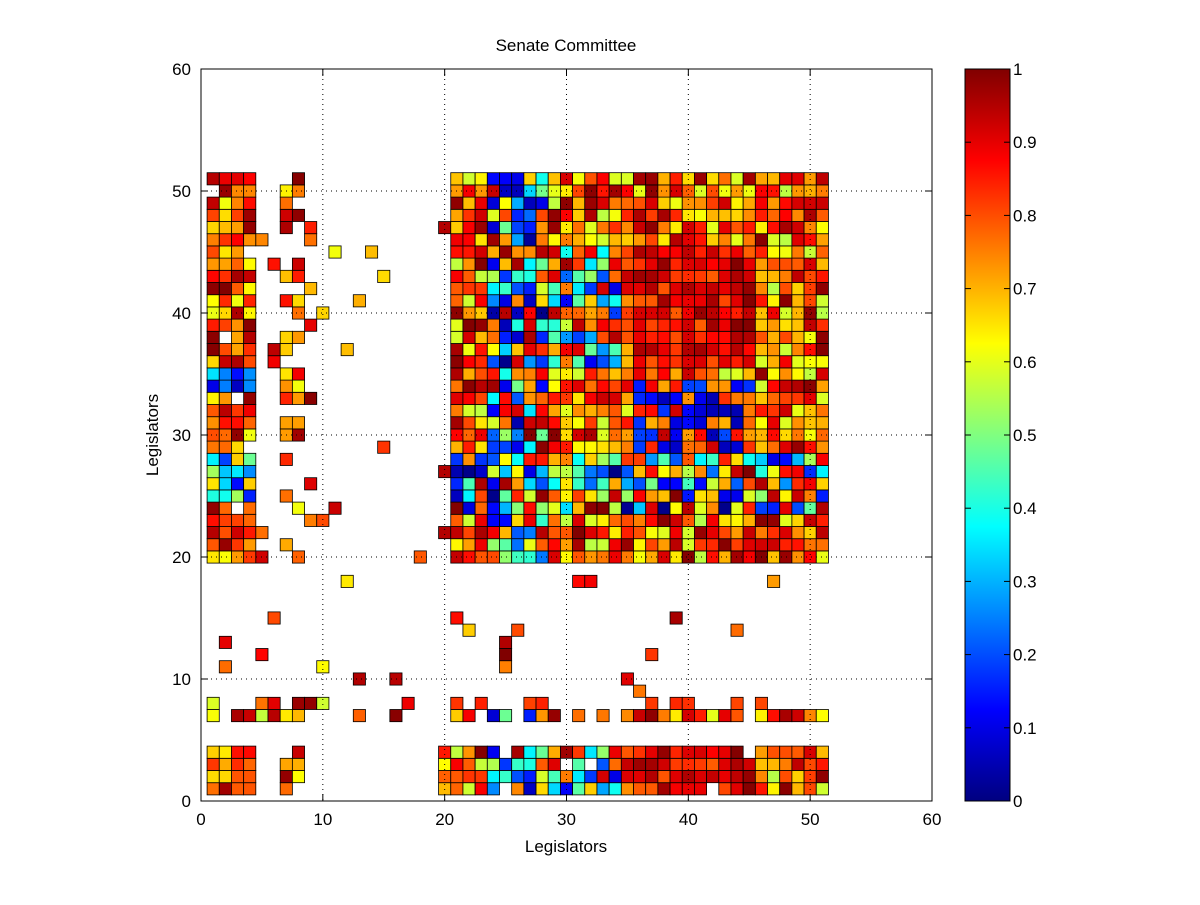 The height and width of the screenshot is (905, 1200). What do you see at coordinates (566, 819) in the screenshot?
I see `x-tick-label: 30` at bounding box center [566, 819].